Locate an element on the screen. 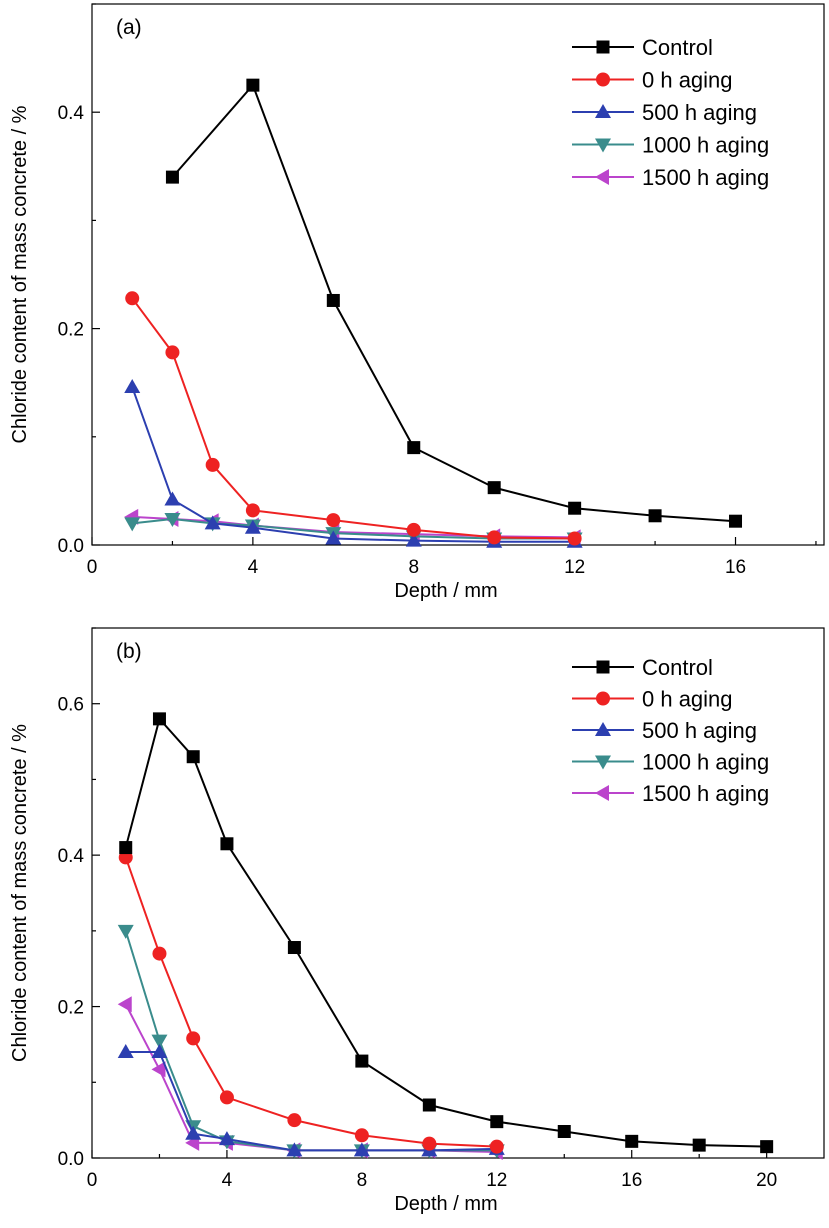 The image size is (829, 1228). x-tick-label: 12 is located at coordinates (496, 1180).